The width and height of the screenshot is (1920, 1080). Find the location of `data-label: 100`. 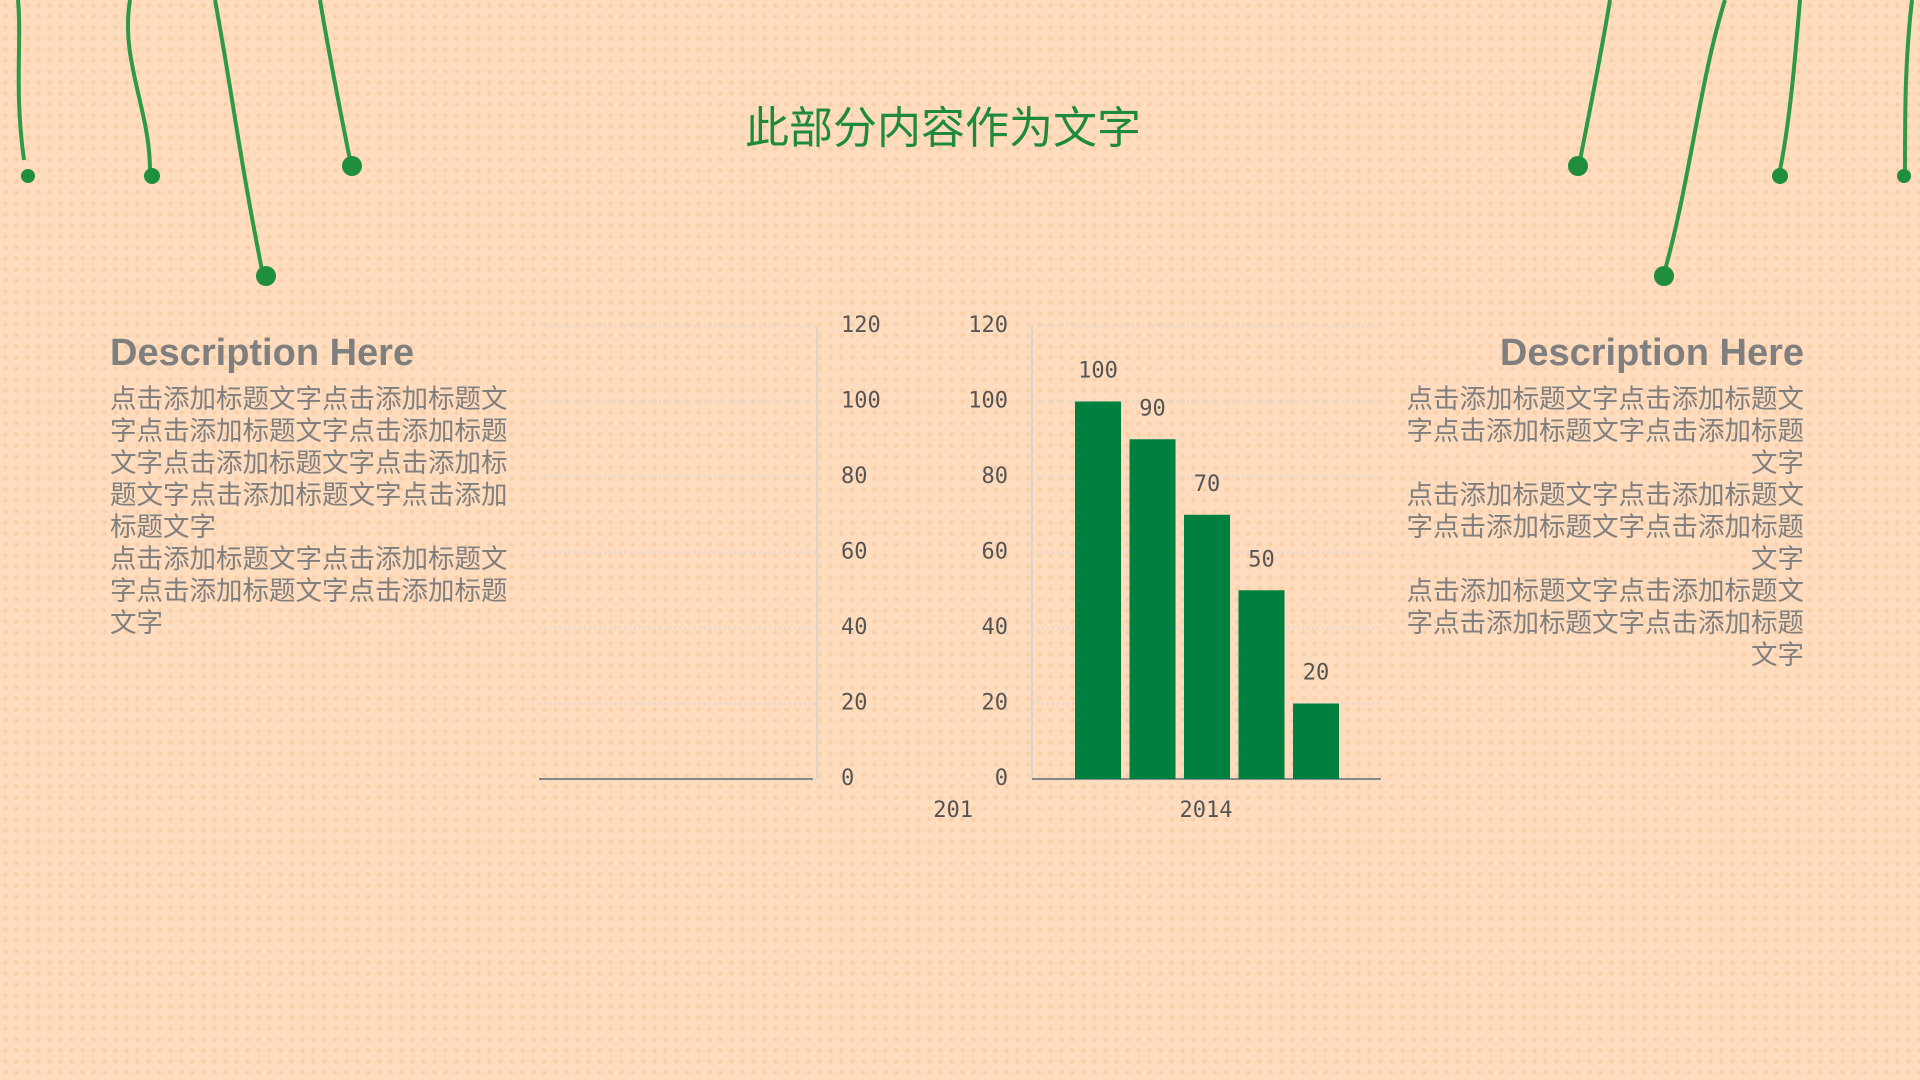

data-label: 100 is located at coordinates (1098, 371).